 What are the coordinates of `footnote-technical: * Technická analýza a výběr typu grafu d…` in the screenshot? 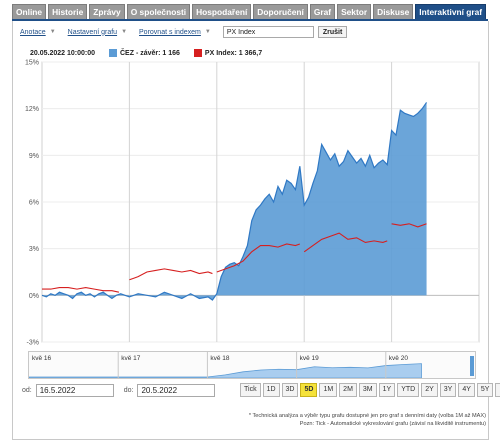 It's located at (367, 416).